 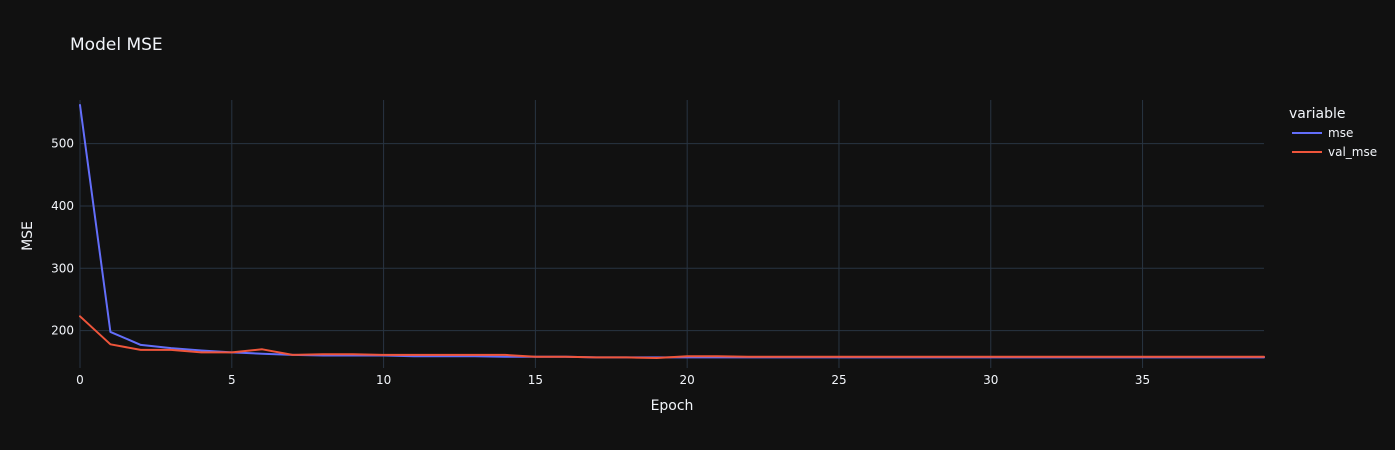 I want to click on legend-title: variable, so click(x=1317, y=114).